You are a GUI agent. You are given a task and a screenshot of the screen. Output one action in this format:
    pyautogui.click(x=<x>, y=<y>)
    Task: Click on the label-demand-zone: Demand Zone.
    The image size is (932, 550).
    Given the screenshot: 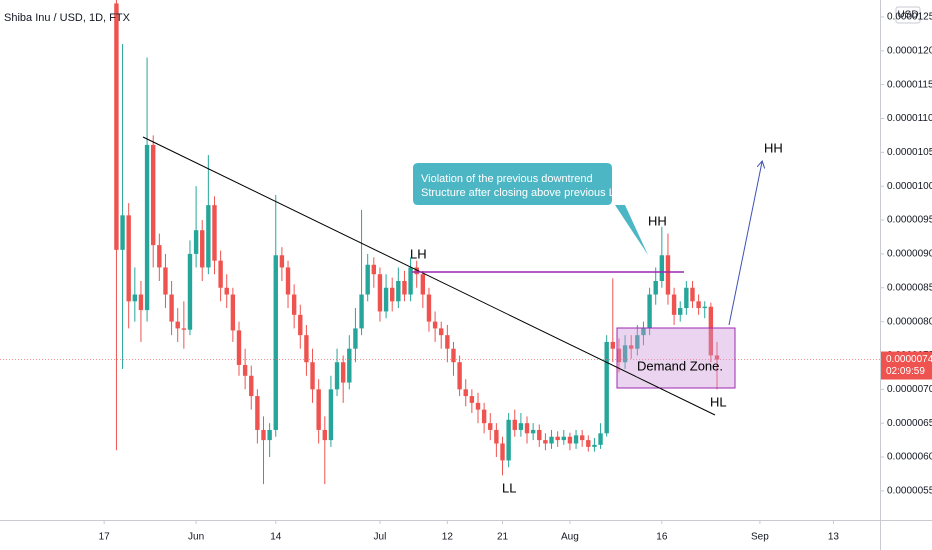 What is the action you would take?
    pyautogui.click(x=680, y=365)
    